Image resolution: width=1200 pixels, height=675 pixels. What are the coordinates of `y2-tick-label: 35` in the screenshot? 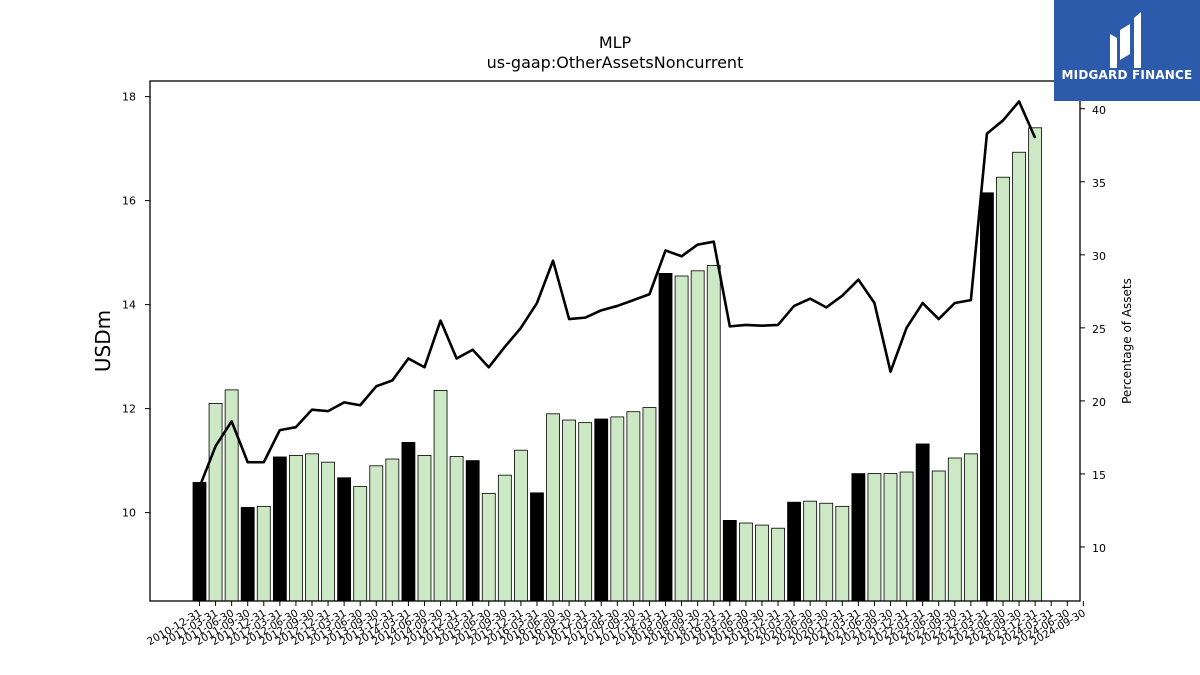 It's located at (1099, 183).